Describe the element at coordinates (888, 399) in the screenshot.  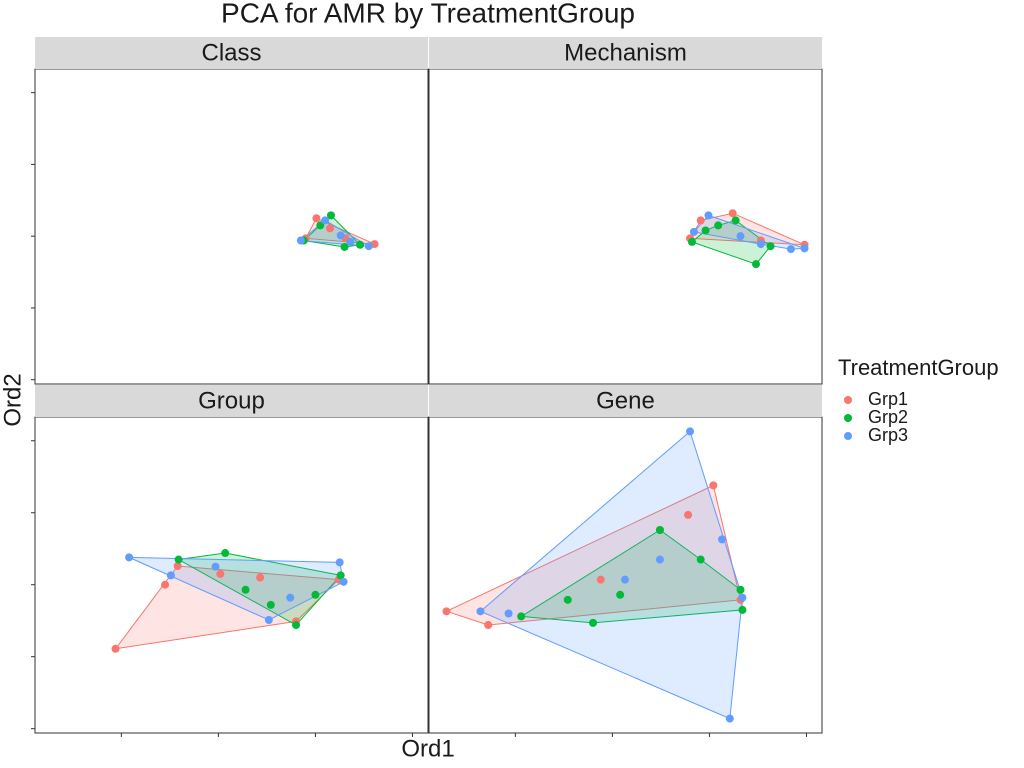
I see `legend-label: Grp1` at that location.